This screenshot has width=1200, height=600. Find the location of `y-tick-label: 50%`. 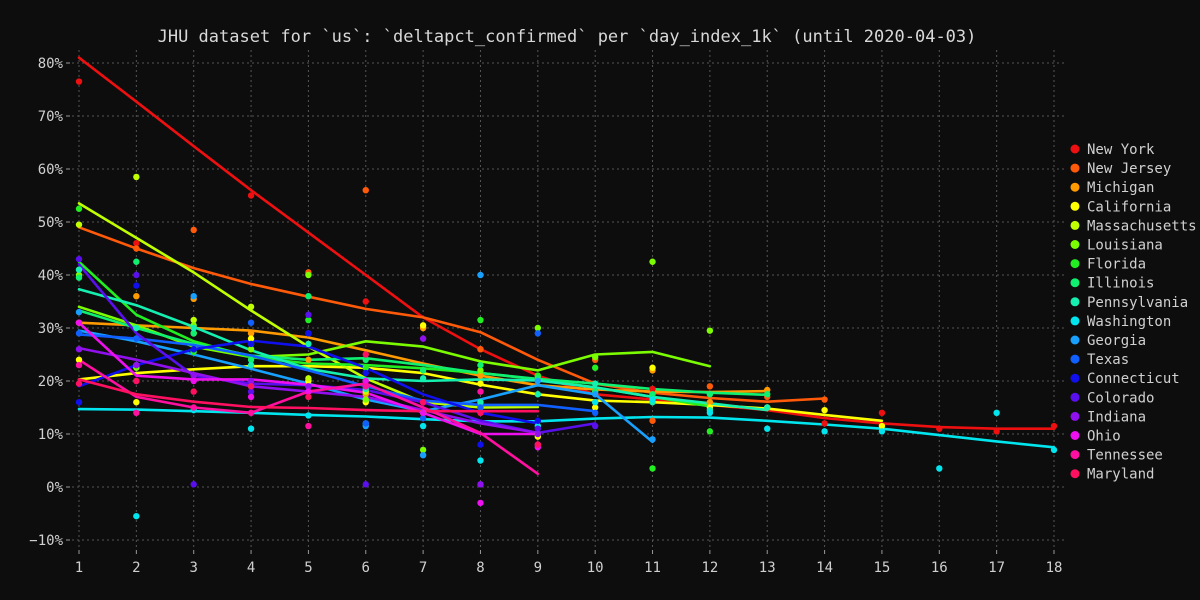

y-tick-label: 50% is located at coordinates (51, 223).